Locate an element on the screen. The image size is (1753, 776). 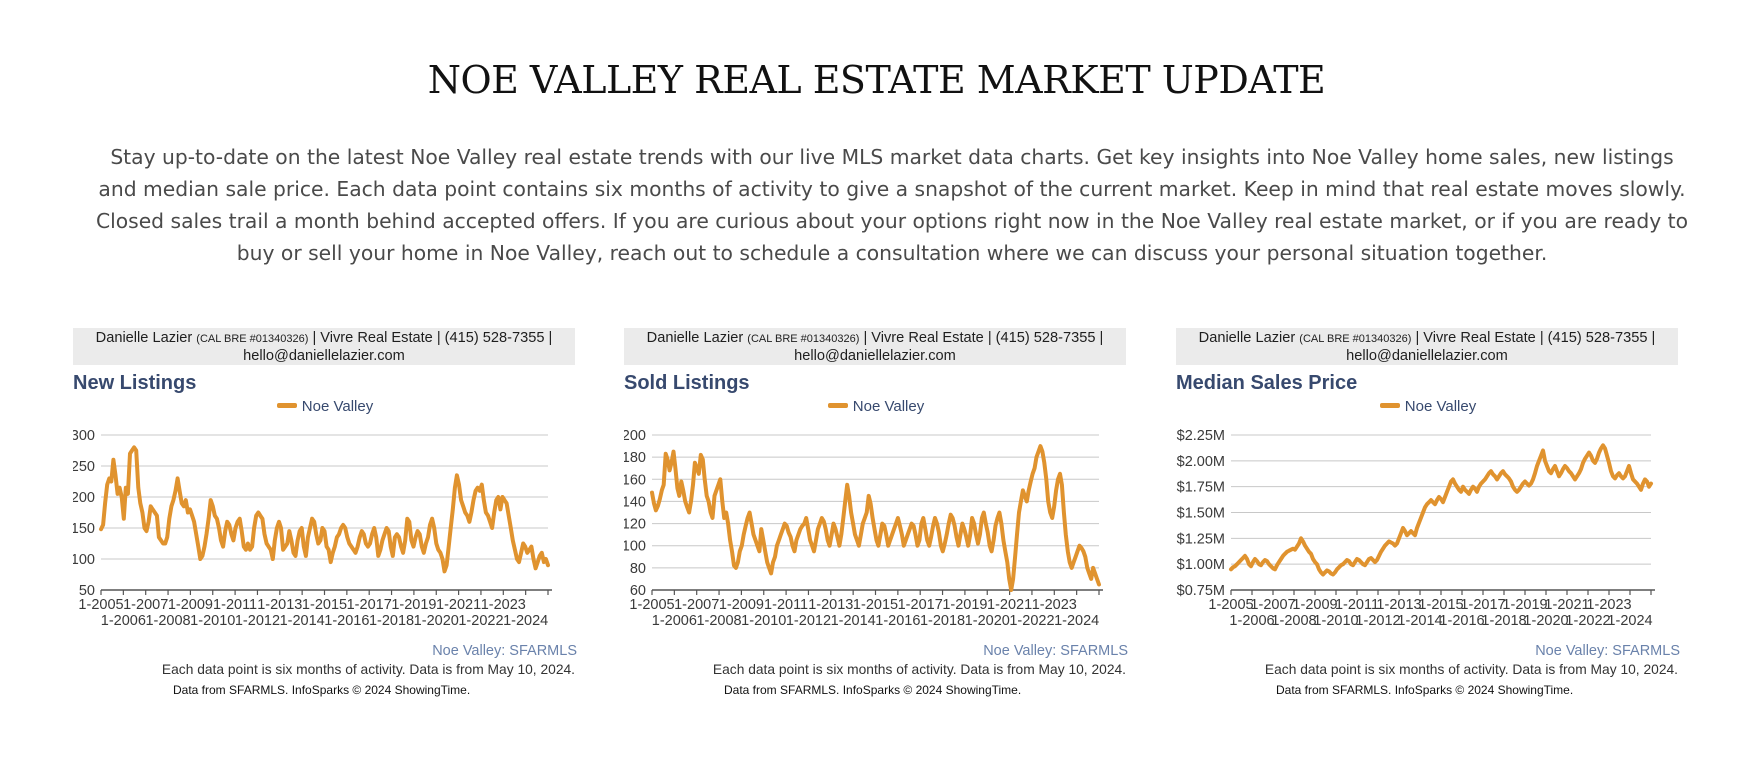
y-tick-label: 80 is located at coordinates (638, 569).